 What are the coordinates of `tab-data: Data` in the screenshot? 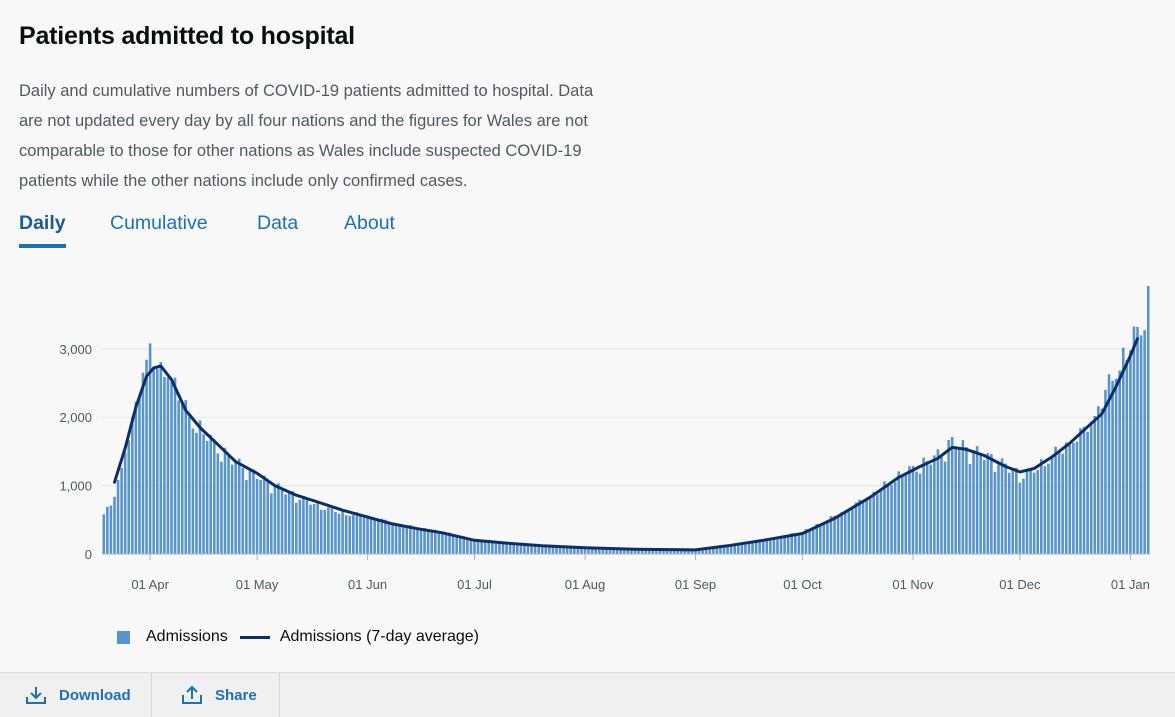 It's located at (278, 223).